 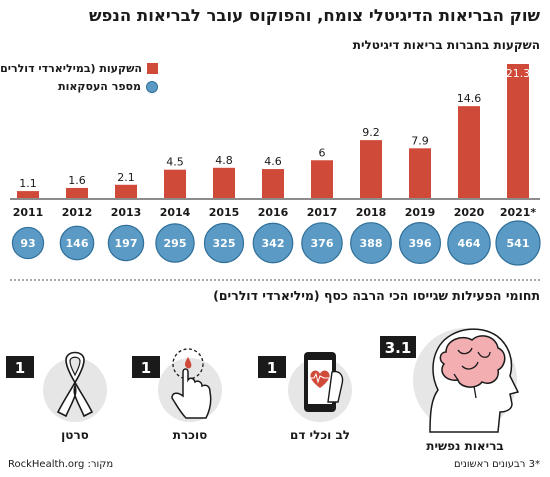 What do you see at coordinates (420, 173) in the screenshot?
I see `bar-2019` at bounding box center [420, 173].